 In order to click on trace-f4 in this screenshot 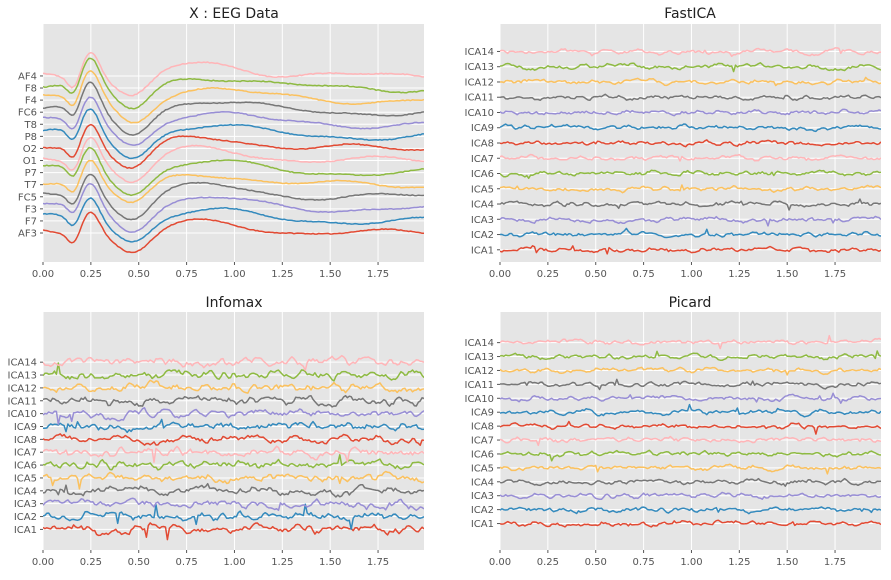, I will do `click(233, 97)`.